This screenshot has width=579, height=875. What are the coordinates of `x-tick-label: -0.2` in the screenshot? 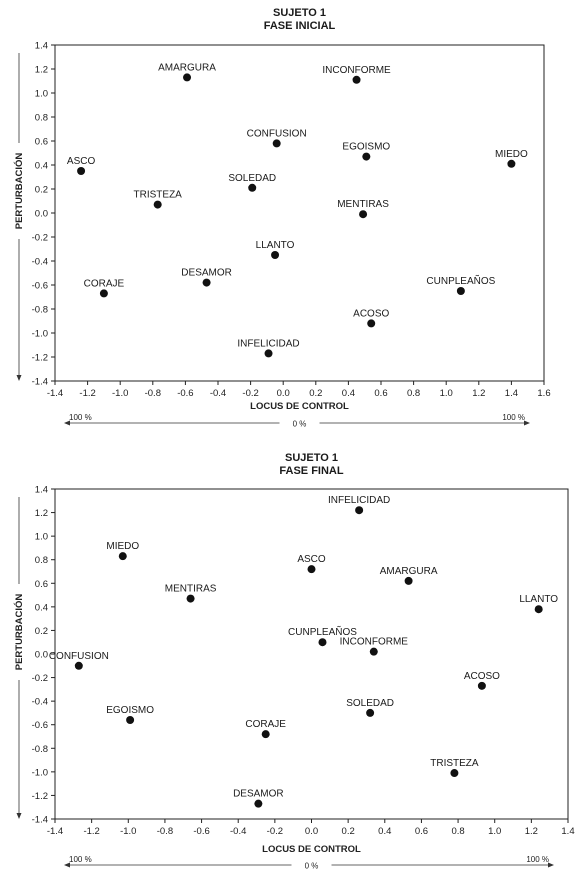 It's located at (250, 393).